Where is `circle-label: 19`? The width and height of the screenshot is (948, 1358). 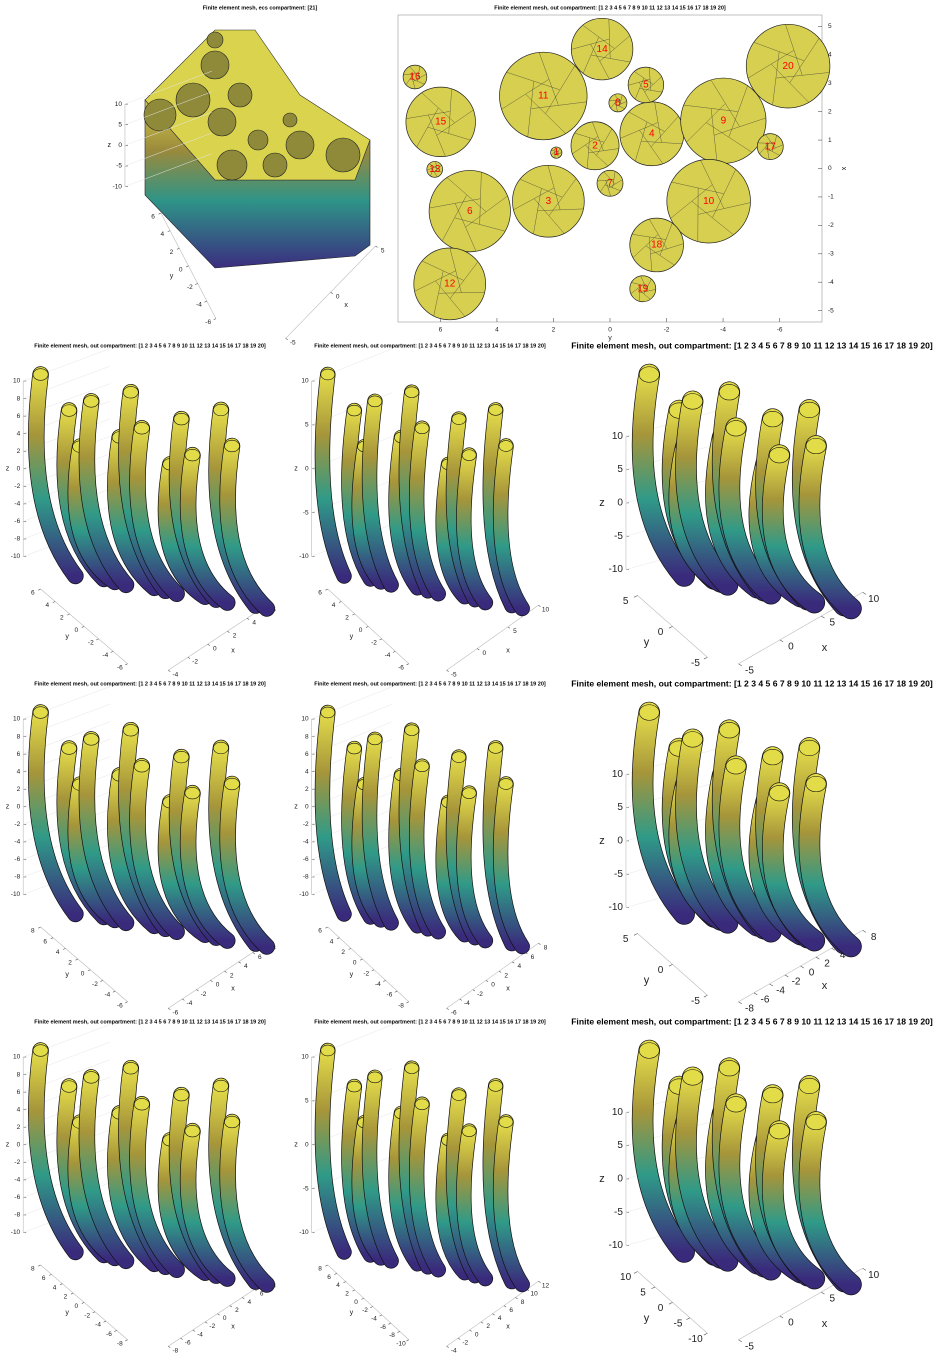
circle-label: 19 is located at coordinates (643, 288).